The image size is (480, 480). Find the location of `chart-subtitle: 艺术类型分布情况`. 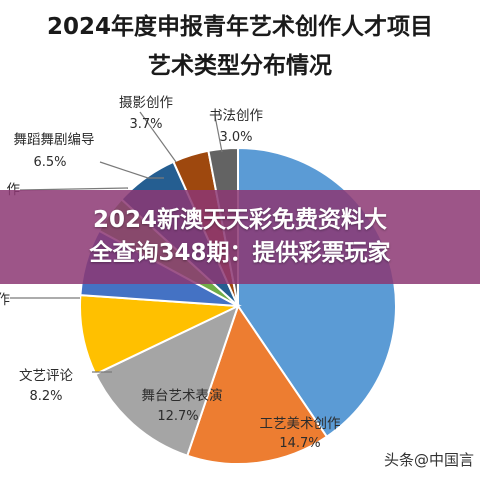

chart-subtitle: 艺术类型分布情况 is located at coordinates (240, 65).